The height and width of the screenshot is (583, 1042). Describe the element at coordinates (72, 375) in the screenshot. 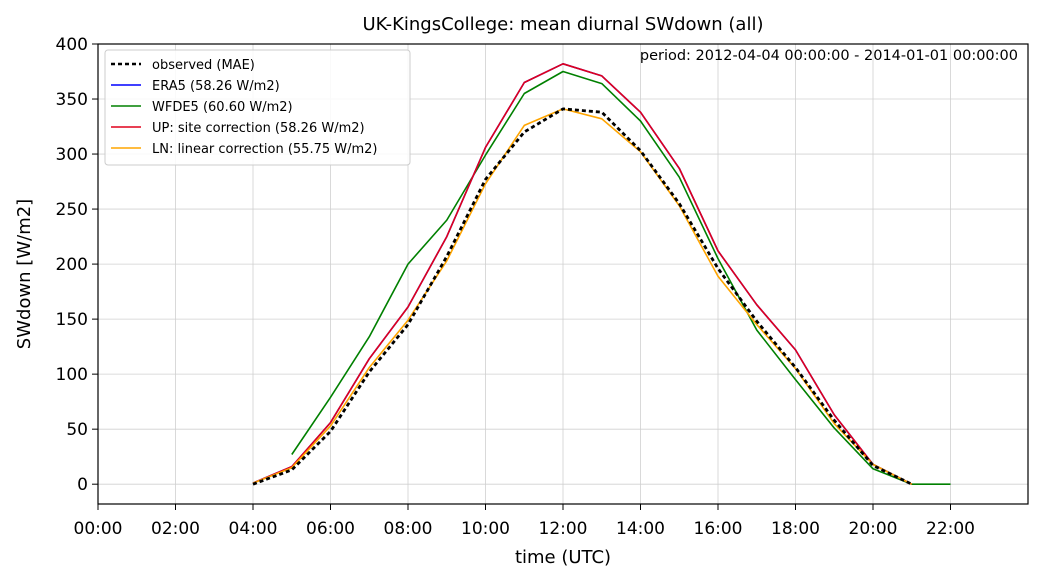

I see `y-tick-label: 100` at that location.